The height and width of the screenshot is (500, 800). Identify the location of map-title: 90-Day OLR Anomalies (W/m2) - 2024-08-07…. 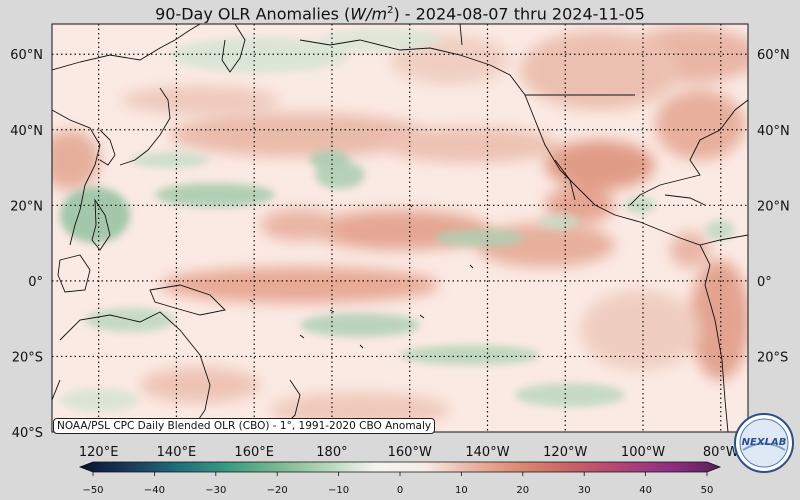
(400, 14).